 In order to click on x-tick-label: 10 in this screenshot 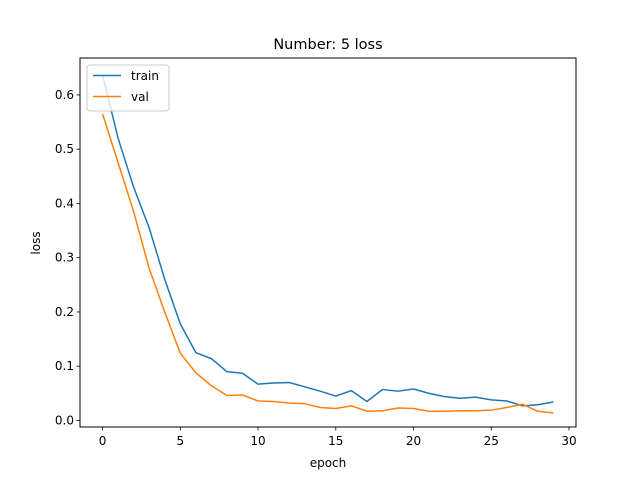, I will do `click(257, 441)`.